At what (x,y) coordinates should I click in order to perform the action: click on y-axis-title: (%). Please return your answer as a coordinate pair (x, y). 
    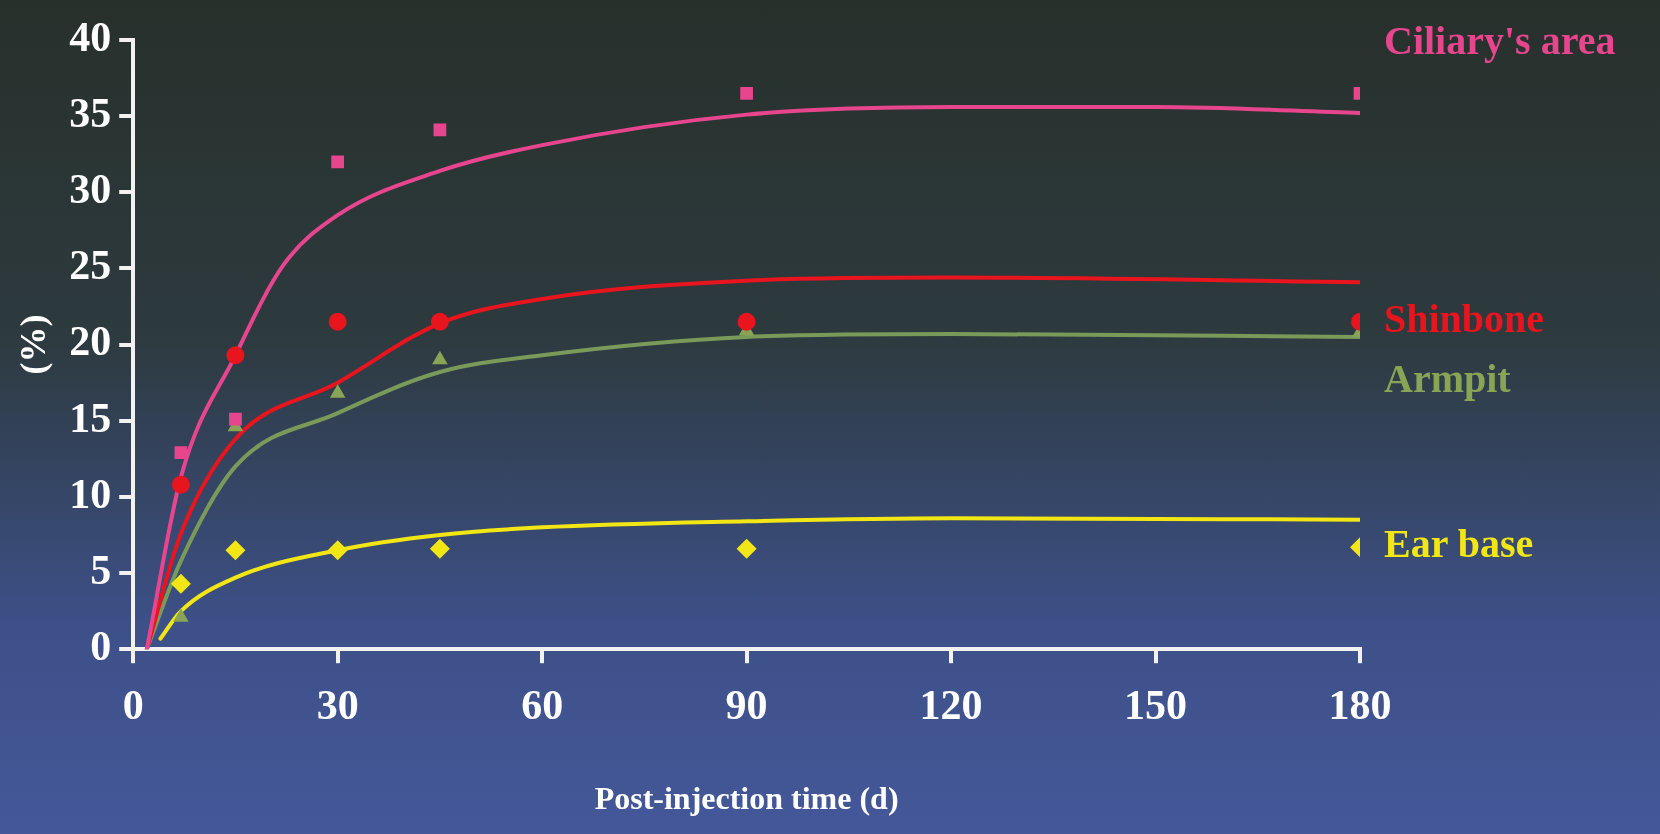
    Looking at the image, I should click on (32, 344).